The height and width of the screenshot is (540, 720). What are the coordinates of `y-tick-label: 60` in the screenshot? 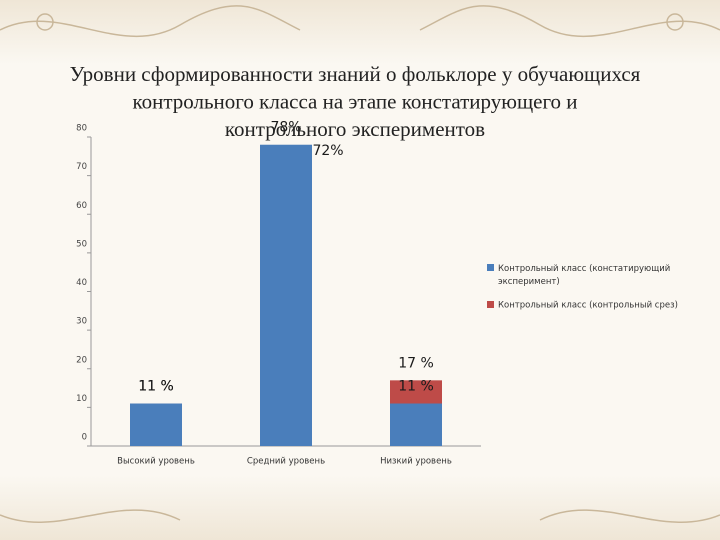 It's located at (81, 206).